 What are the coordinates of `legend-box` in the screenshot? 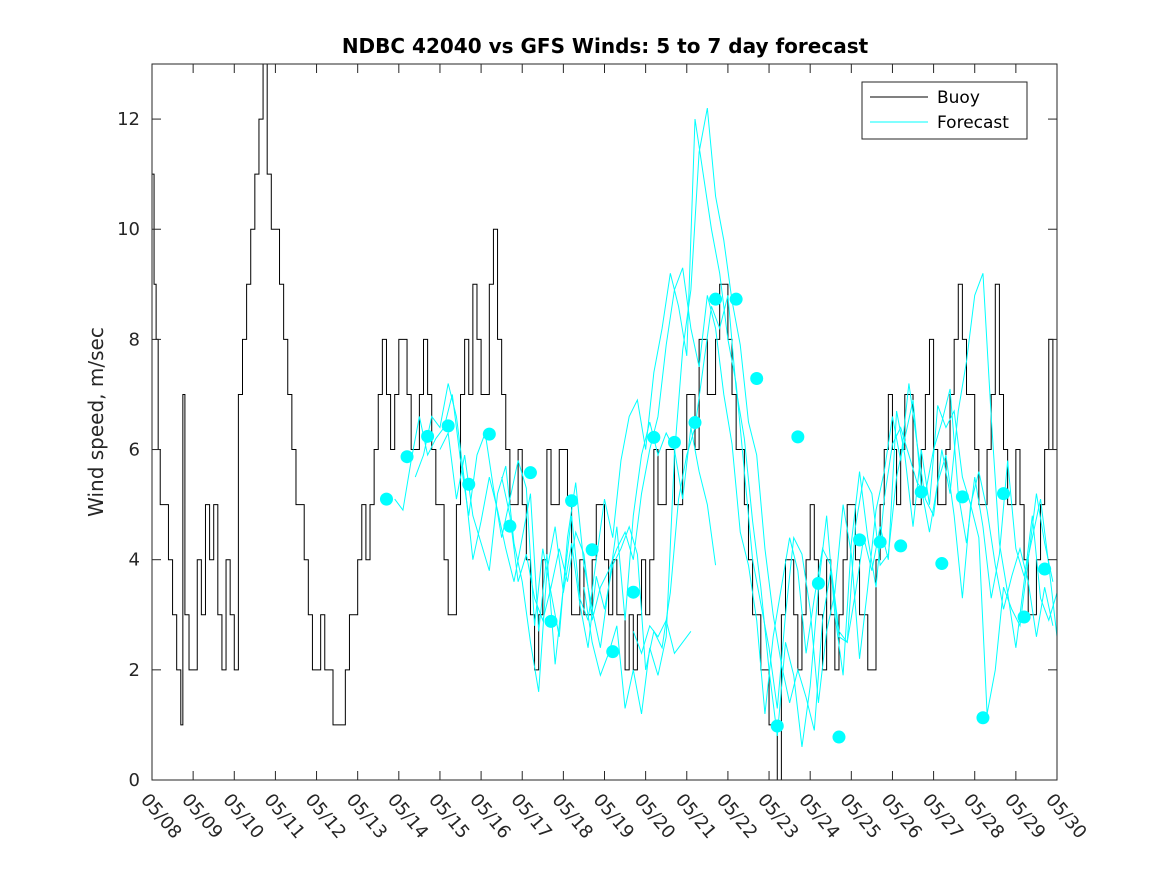 It's located at (944, 110).